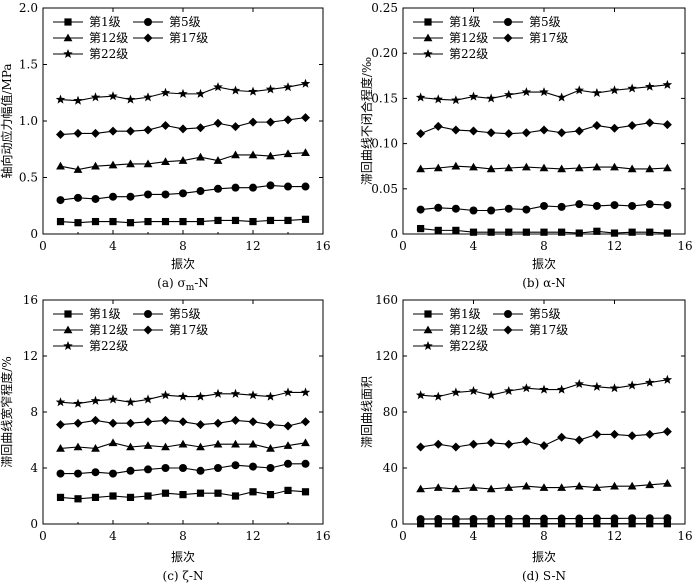 This screenshot has width=700, height=588. I want to click on x-tick-label: 12, so click(614, 536).